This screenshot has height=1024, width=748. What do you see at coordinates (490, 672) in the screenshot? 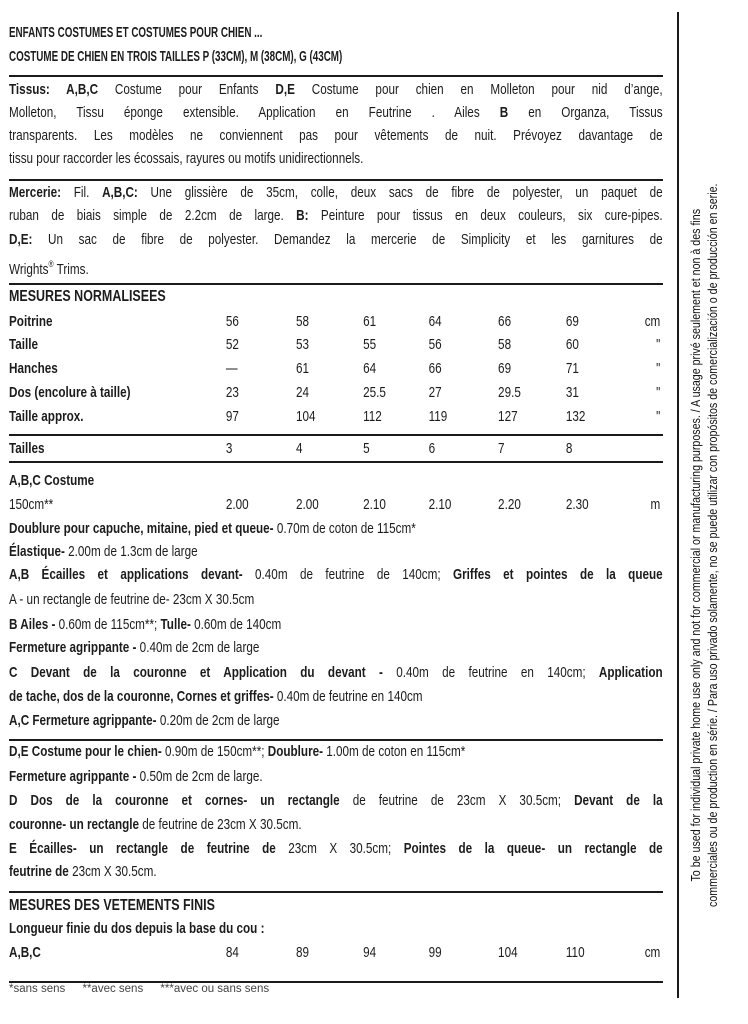
I see `text-run: 0.40m de feutrine en 140cm;` at bounding box center [490, 672].